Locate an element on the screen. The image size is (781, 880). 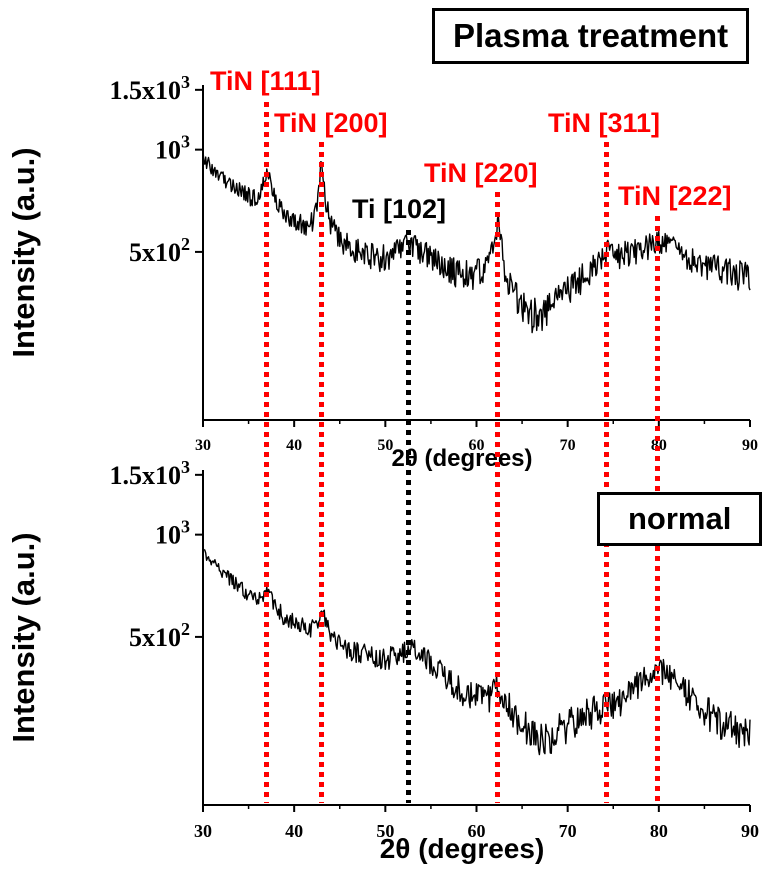
y-axis-title-normal: Intensity (a.u.) is located at coordinates (23, 637).